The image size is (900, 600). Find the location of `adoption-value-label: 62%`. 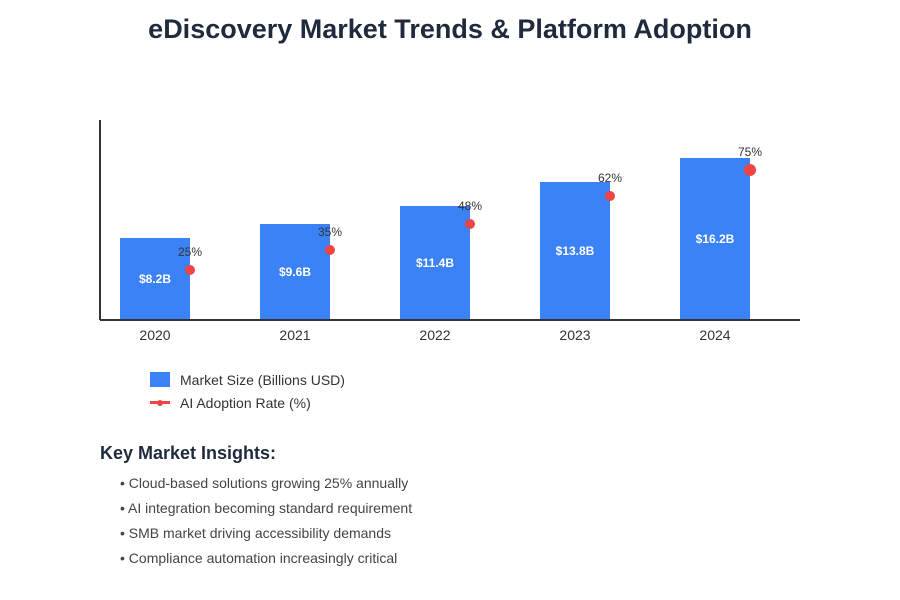

adoption-value-label: 62% is located at coordinates (610, 178).